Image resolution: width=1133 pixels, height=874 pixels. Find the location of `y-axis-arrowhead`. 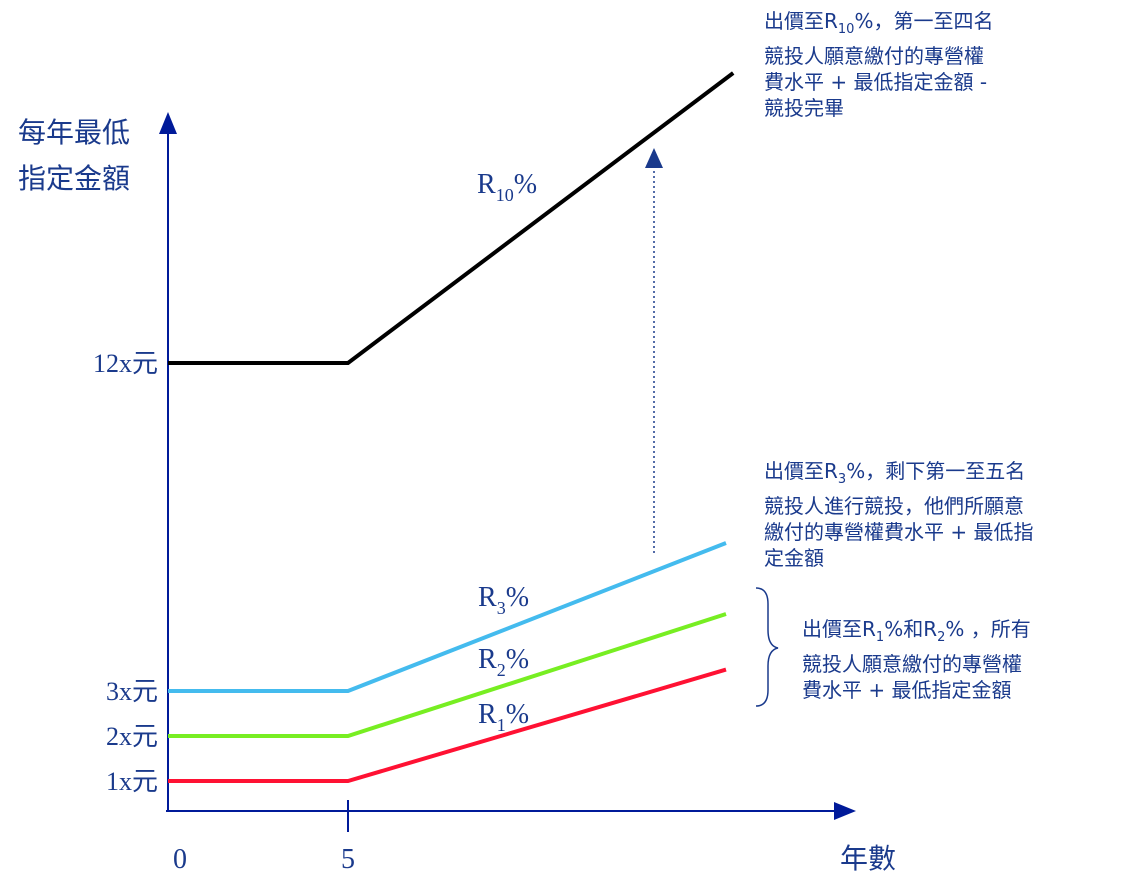

y-axis-arrowhead is located at coordinates (168, 123).